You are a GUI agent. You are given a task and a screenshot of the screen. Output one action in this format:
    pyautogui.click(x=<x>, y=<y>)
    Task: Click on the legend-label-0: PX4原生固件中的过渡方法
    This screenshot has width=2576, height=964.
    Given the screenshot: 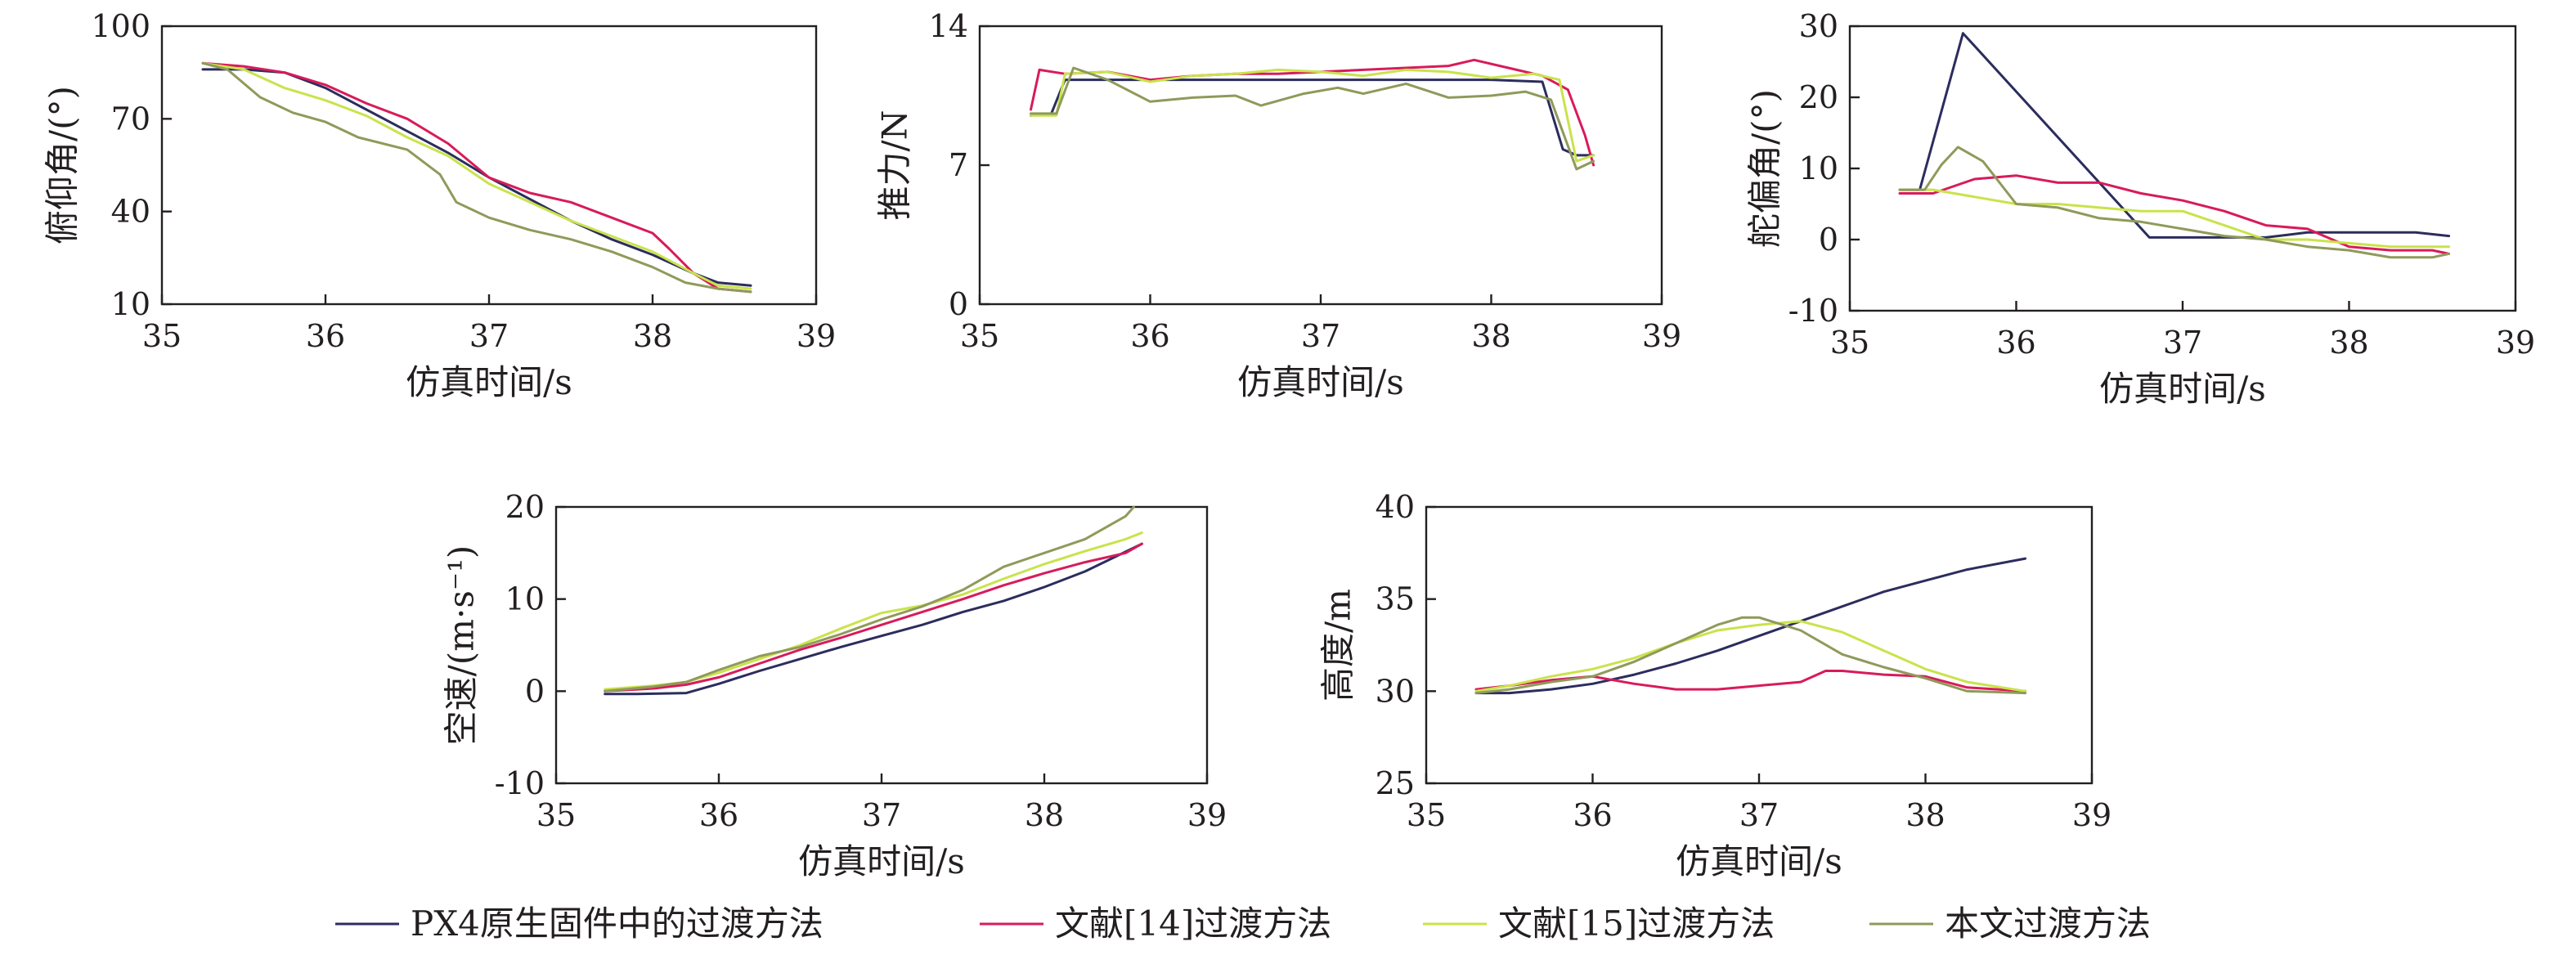 What is the action you would take?
    pyautogui.click(x=617, y=923)
    